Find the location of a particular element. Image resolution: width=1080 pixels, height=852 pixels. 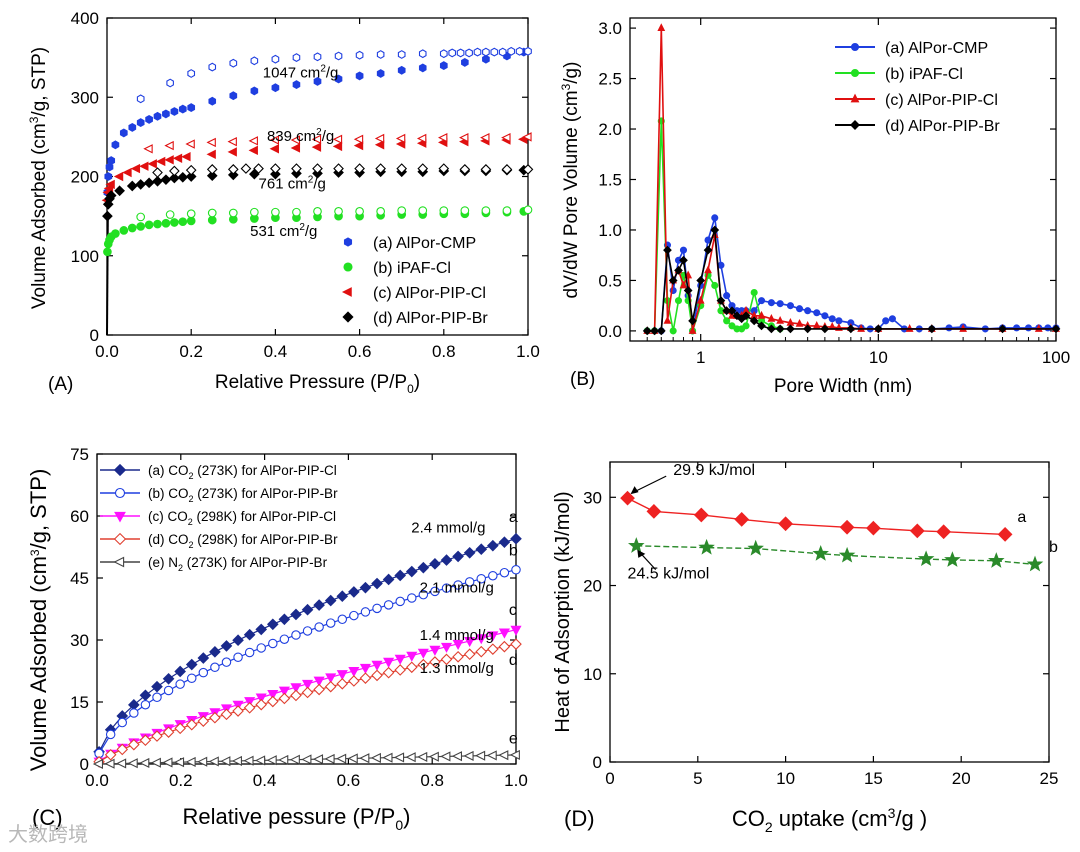

x-tick-label: 0.8 is located at coordinates (432, 780).